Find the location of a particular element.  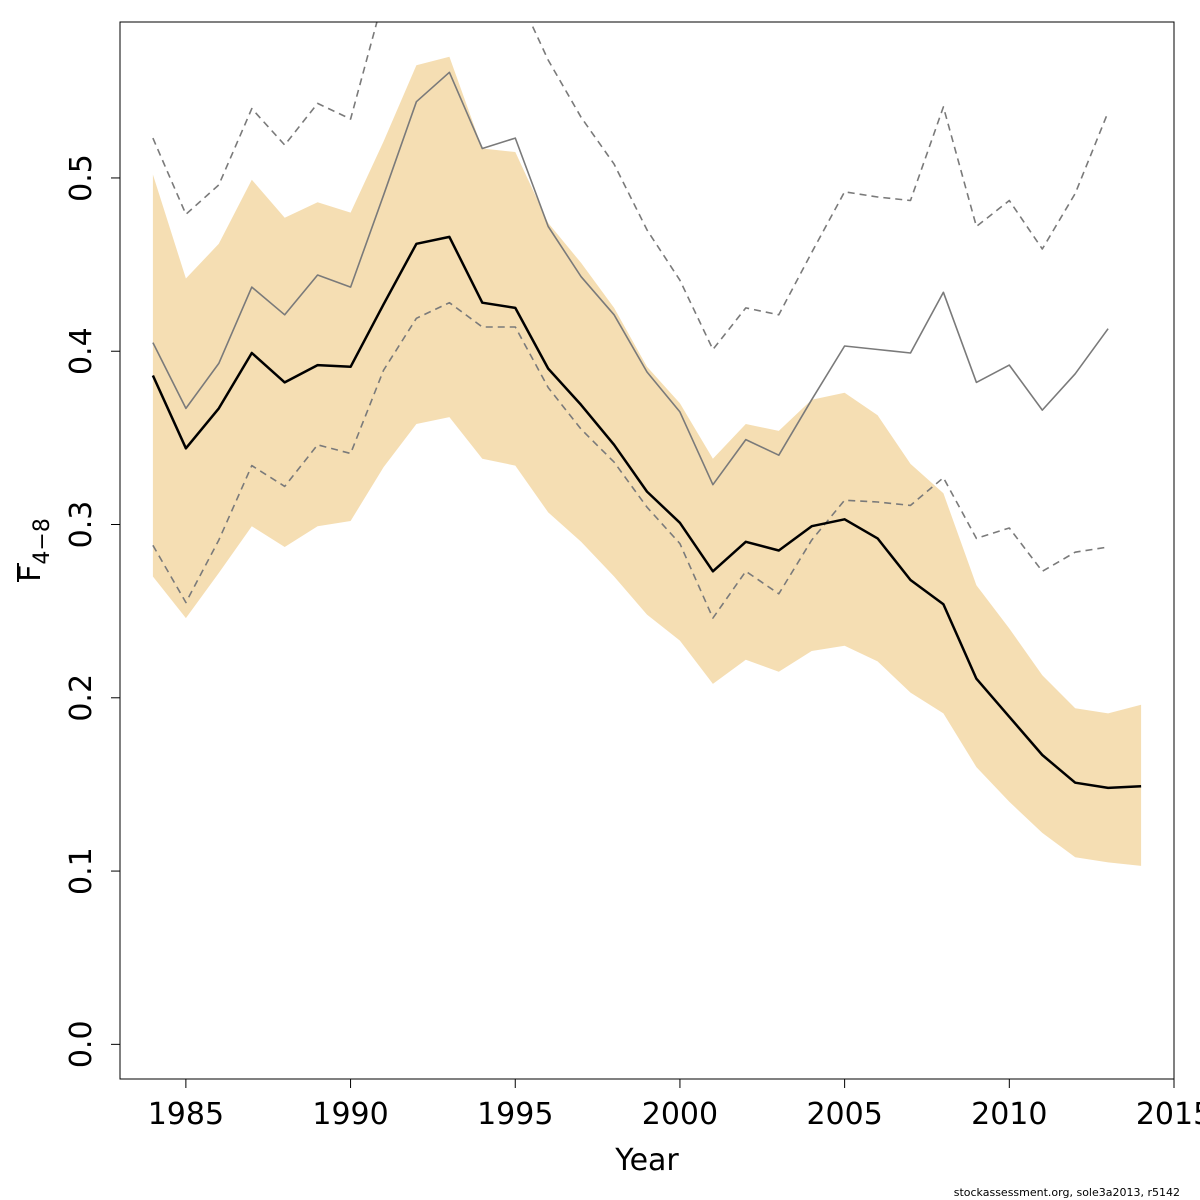

x-tick-label: 2010 is located at coordinates (1009, 1114).